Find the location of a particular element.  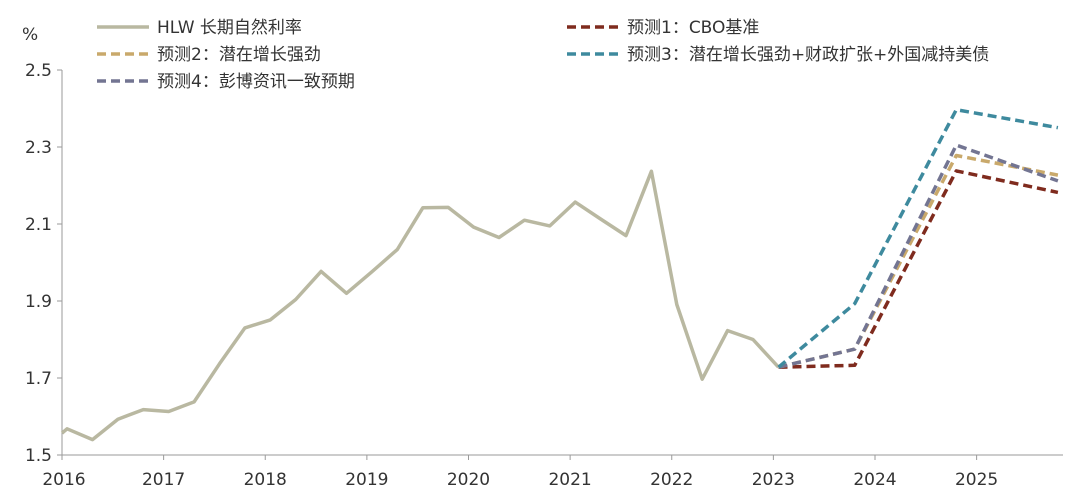

legend-label: 预测4：彭博资讯一致预期 is located at coordinates (256, 82).